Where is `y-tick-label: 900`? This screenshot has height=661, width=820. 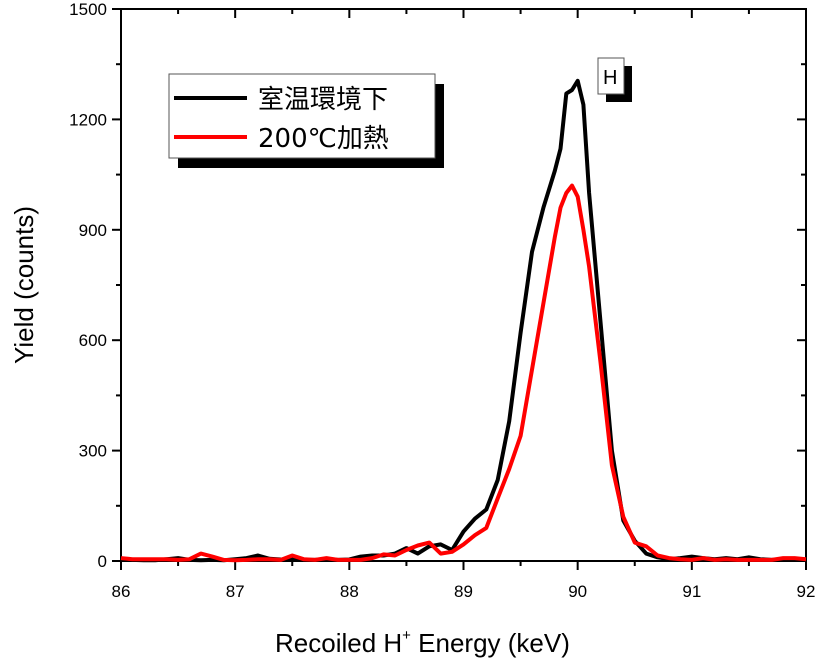 y-tick-label: 900 is located at coordinates (93, 230).